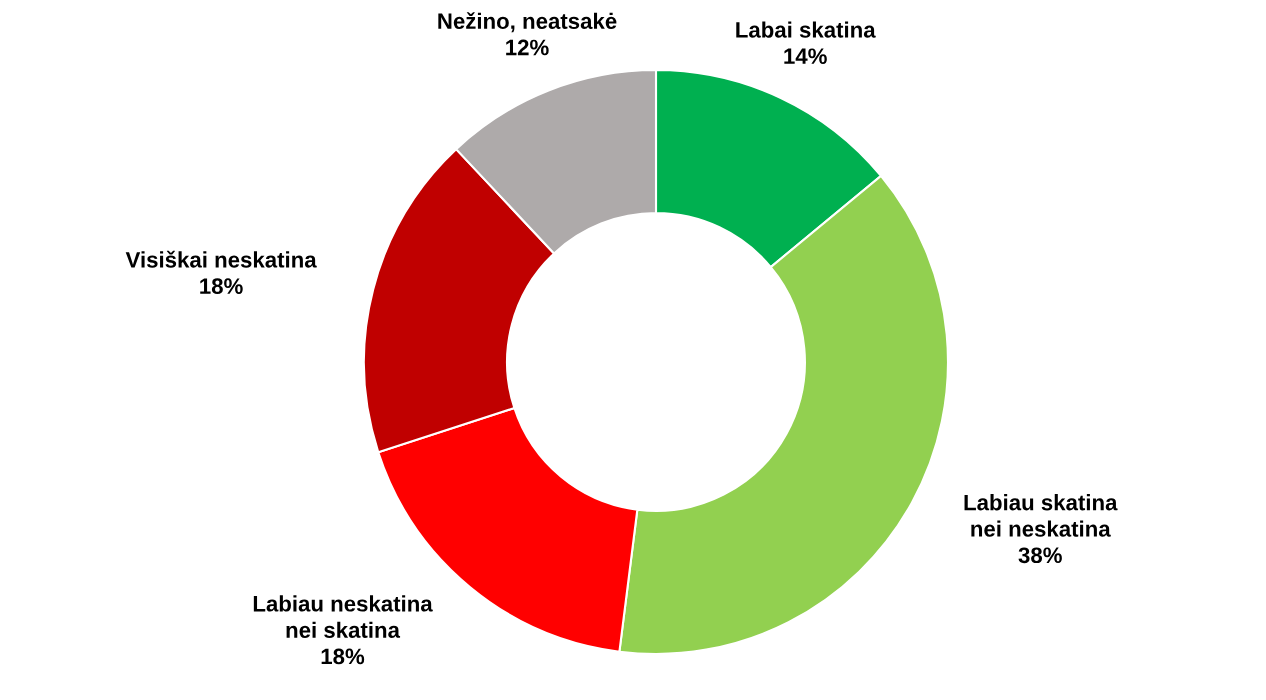 Image resolution: width=1266 pixels, height=700 pixels. What do you see at coordinates (1041, 515) in the screenshot?
I see `slice-label: Labiau skatina nei neskatina` at bounding box center [1041, 515].